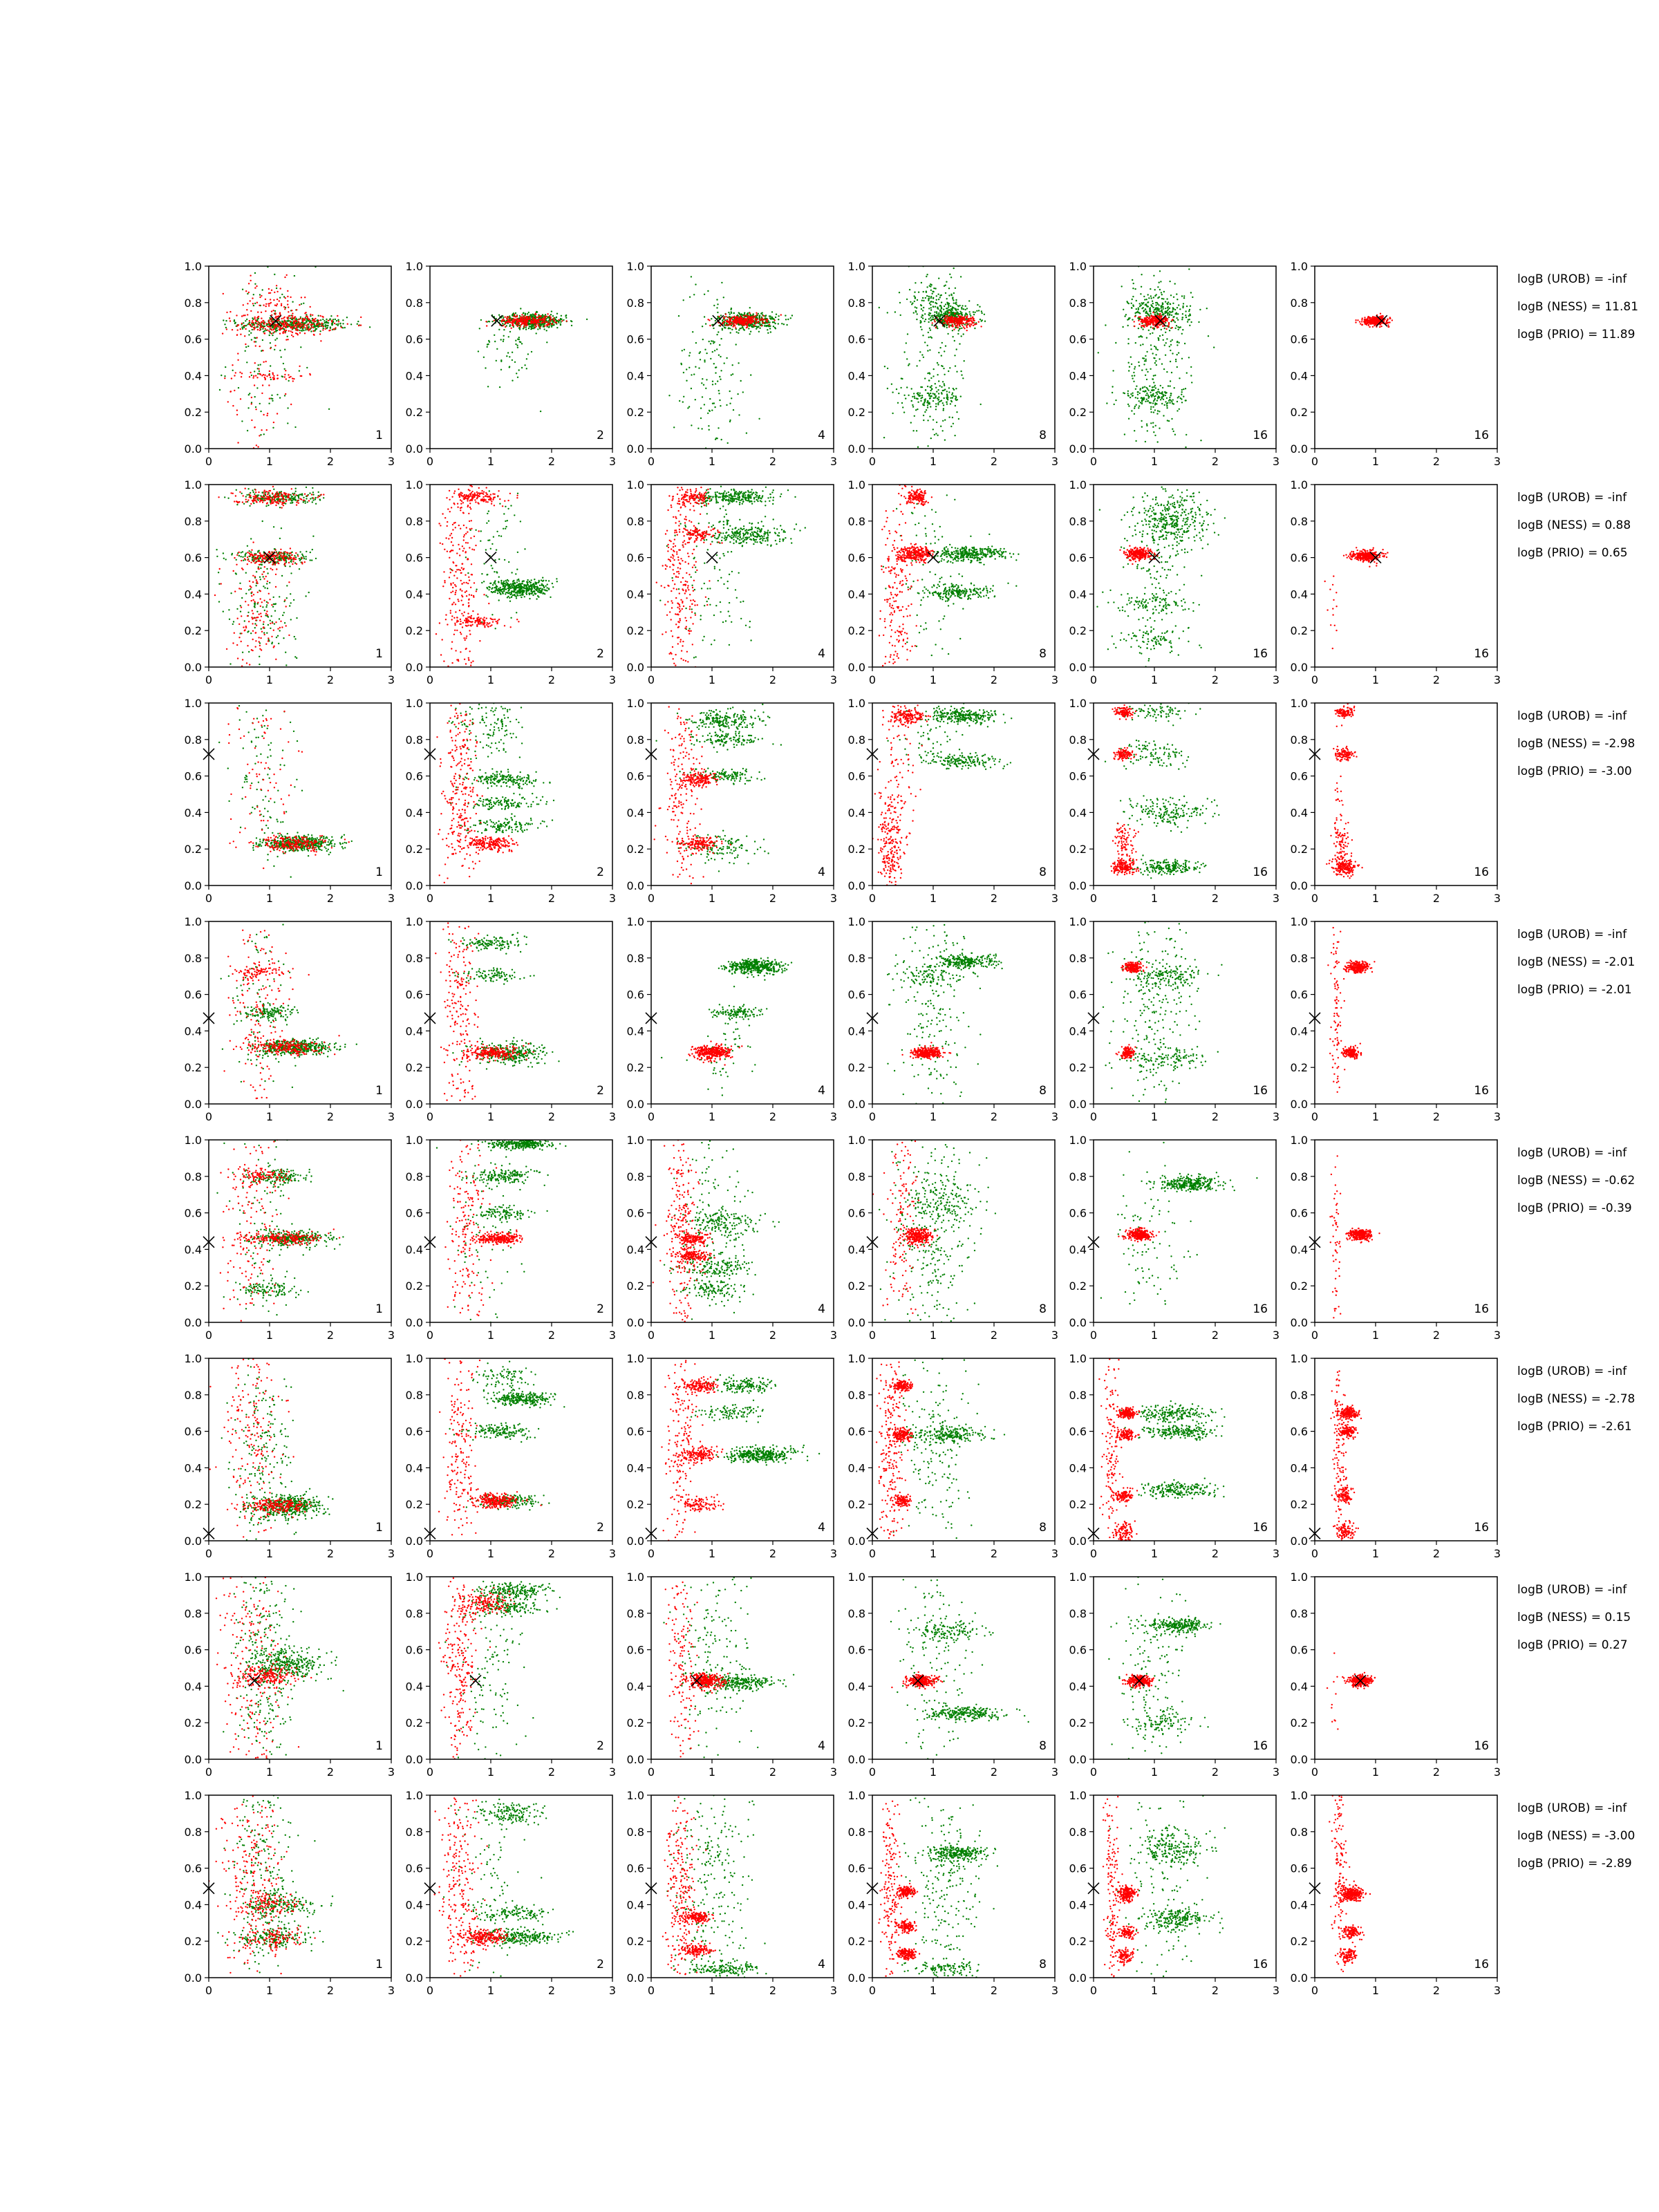 The height and width of the screenshot is (2212, 1659). I want to click on logb-annotation: logB (UROB) = -inf, so click(1572, 279).